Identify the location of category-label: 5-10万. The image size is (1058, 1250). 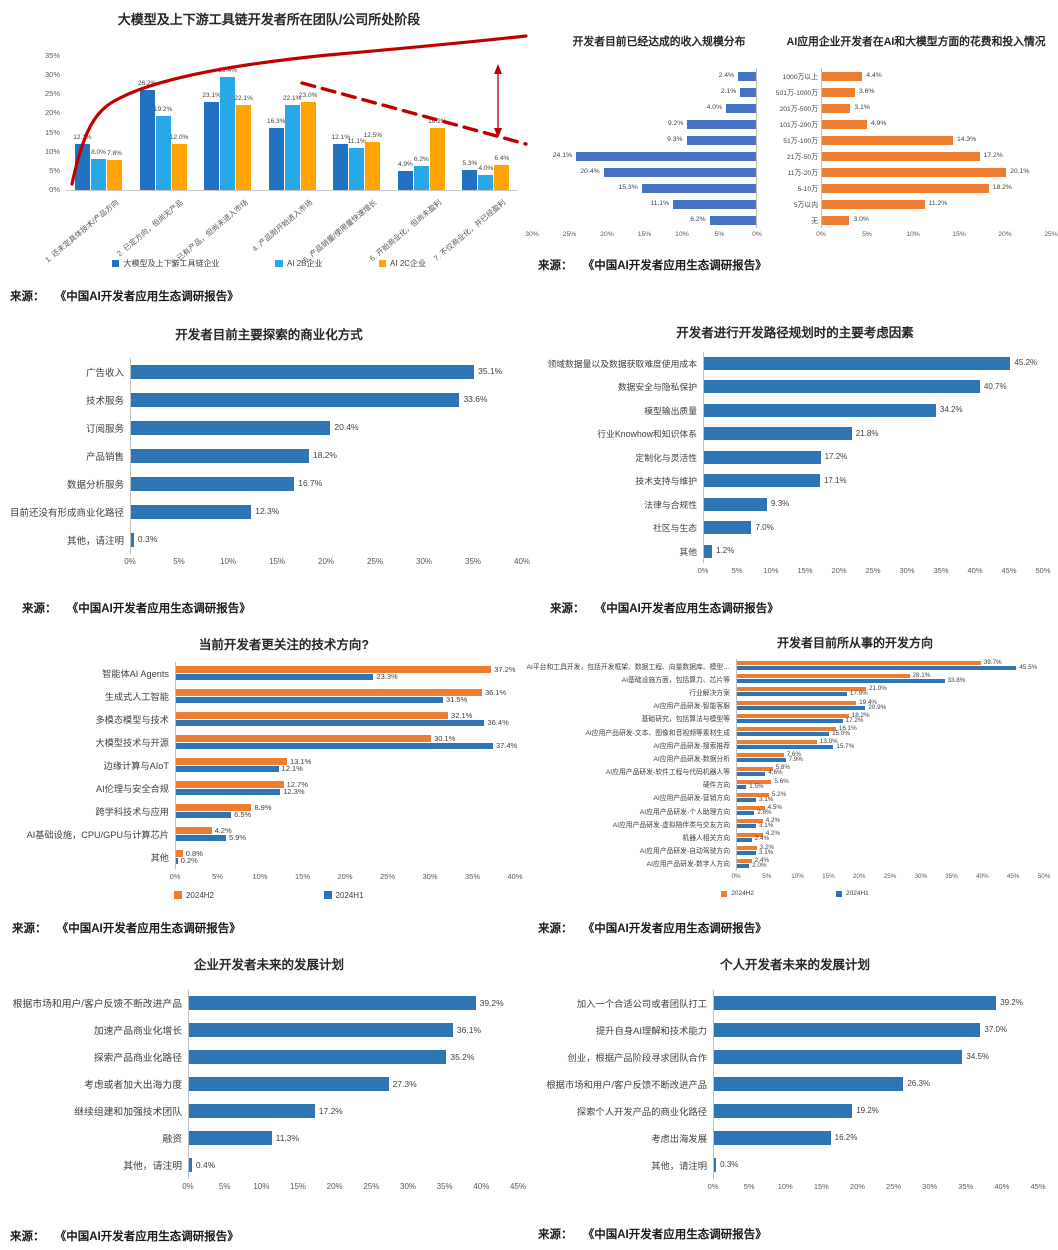
(807, 189).